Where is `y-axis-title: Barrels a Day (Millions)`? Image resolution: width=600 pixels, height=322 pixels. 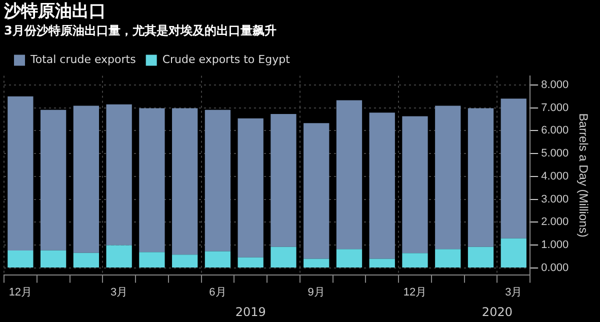 y-axis-title: Barrels a Day (Millions) is located at coordinates (583, 175).